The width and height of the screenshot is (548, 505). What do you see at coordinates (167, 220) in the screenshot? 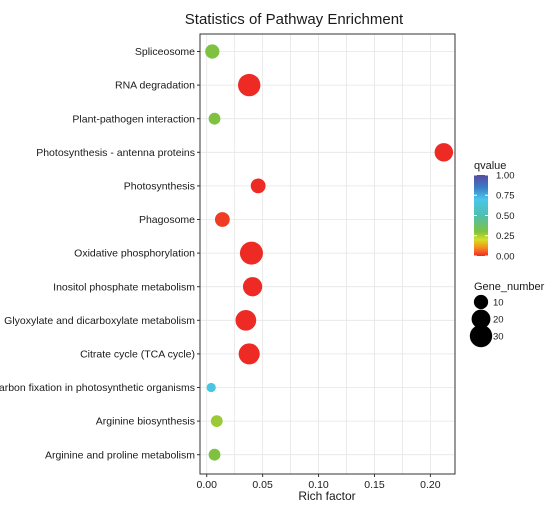
I see `y-tick-label: Phagosome` at bounding box center [167, 220].